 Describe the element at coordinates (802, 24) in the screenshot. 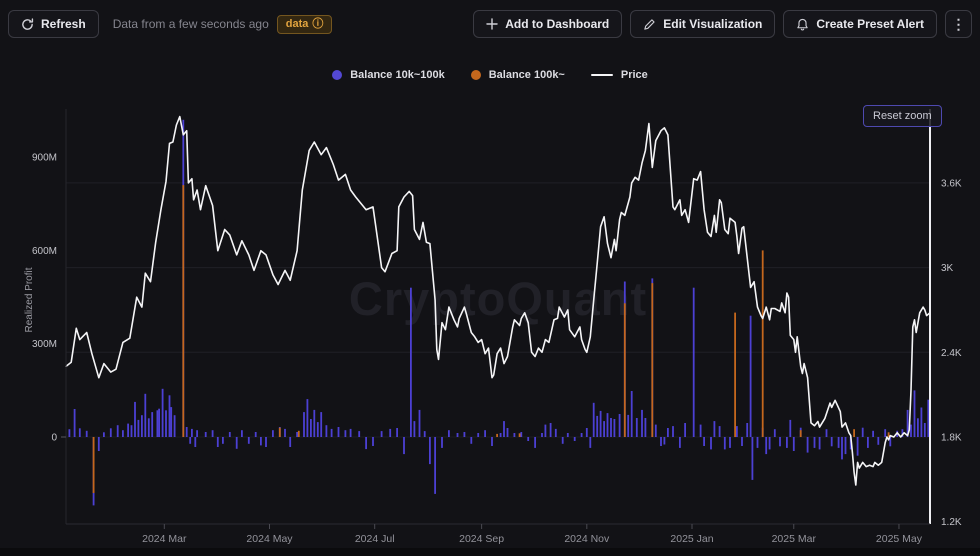

I see `bell-icon` at that location.